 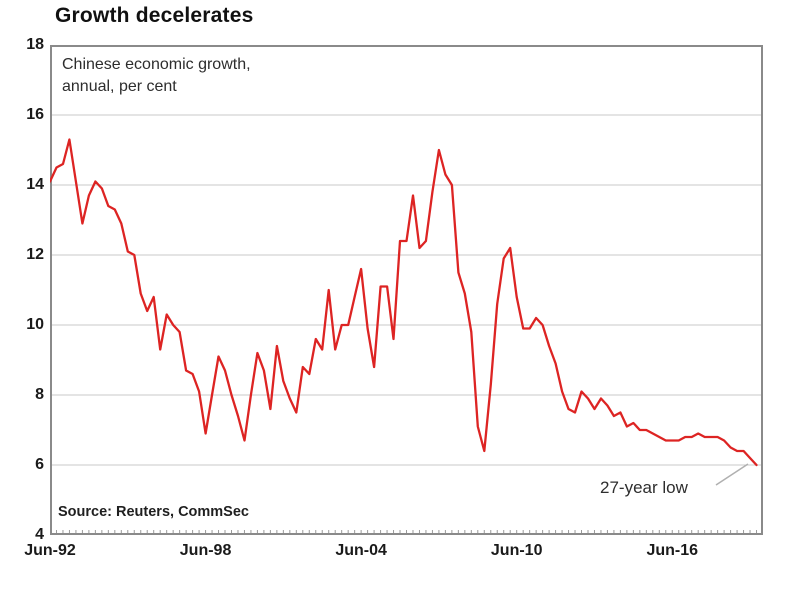 What do you see at coordinates (39, 394) in the screenshot?
I see `y-axis-tick-label-8: 8` at bounding box center [39, 394].